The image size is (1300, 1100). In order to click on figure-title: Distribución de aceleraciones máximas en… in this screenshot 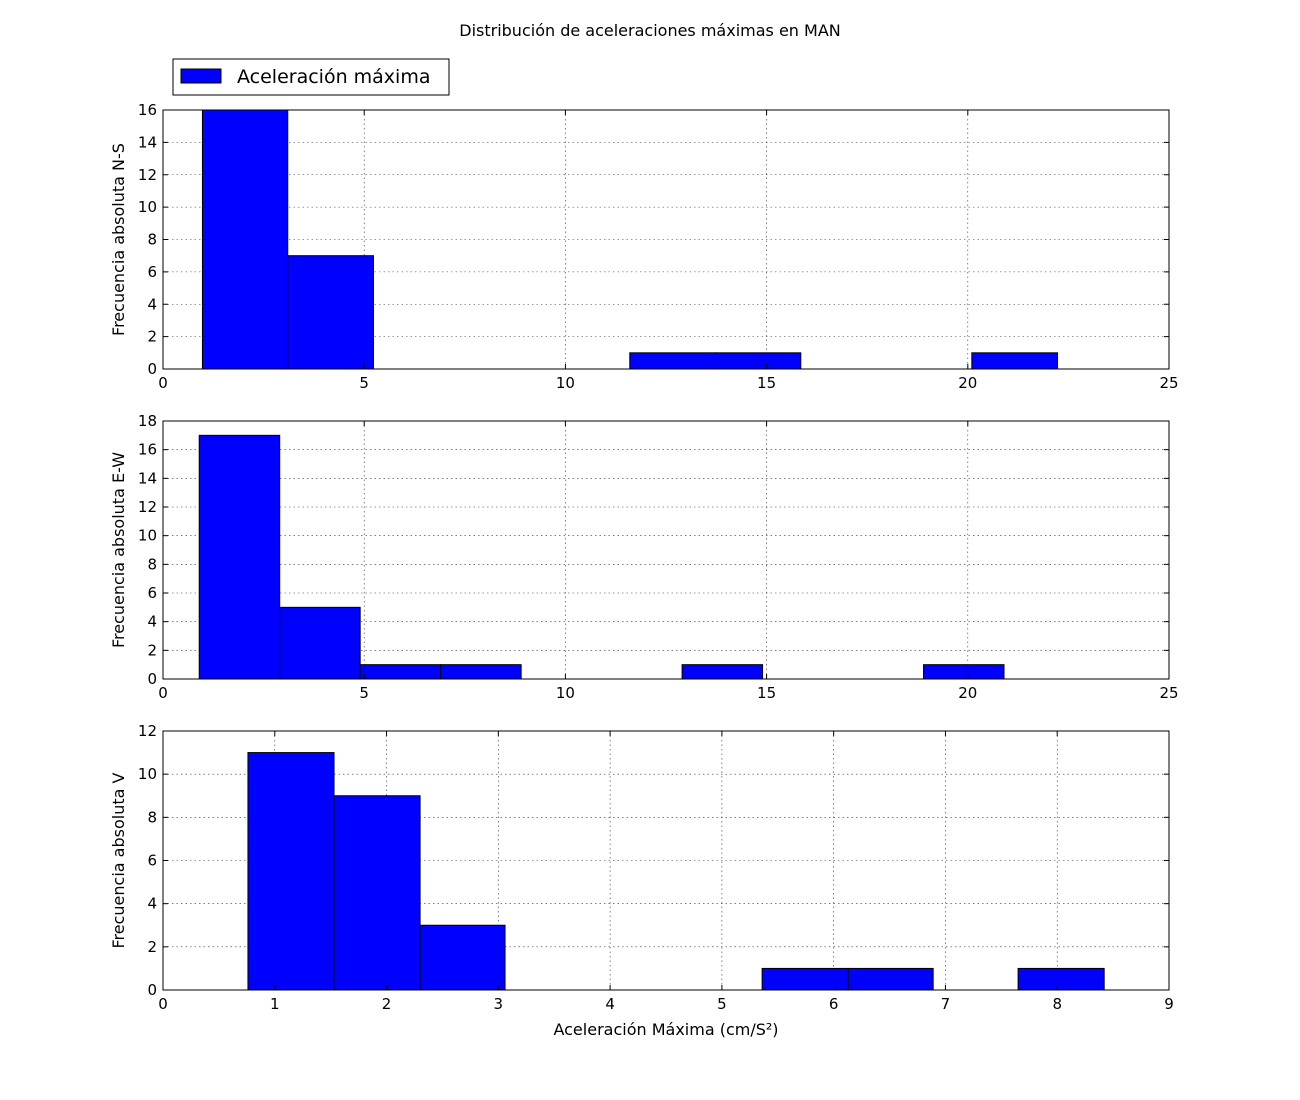, I will do `click(650, 30)`.